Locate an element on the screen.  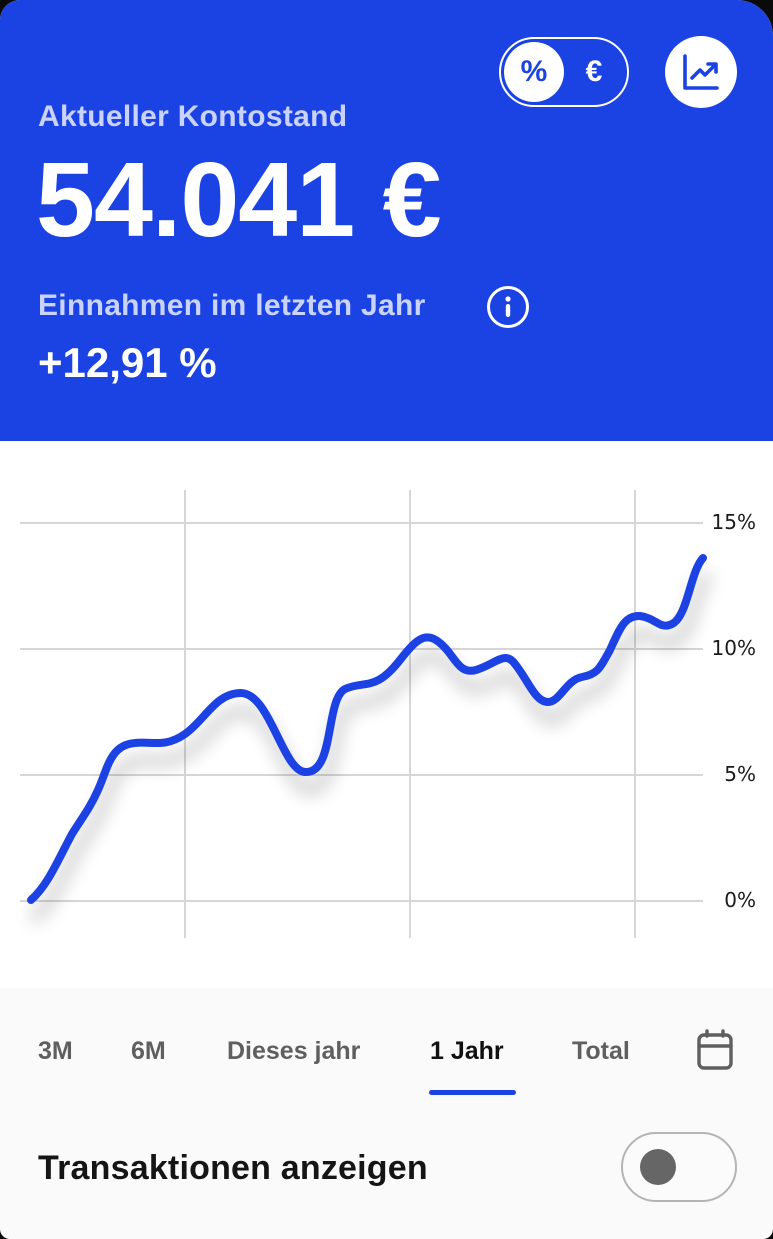
unit-option-euro: € is located at coordinates (594, 71).